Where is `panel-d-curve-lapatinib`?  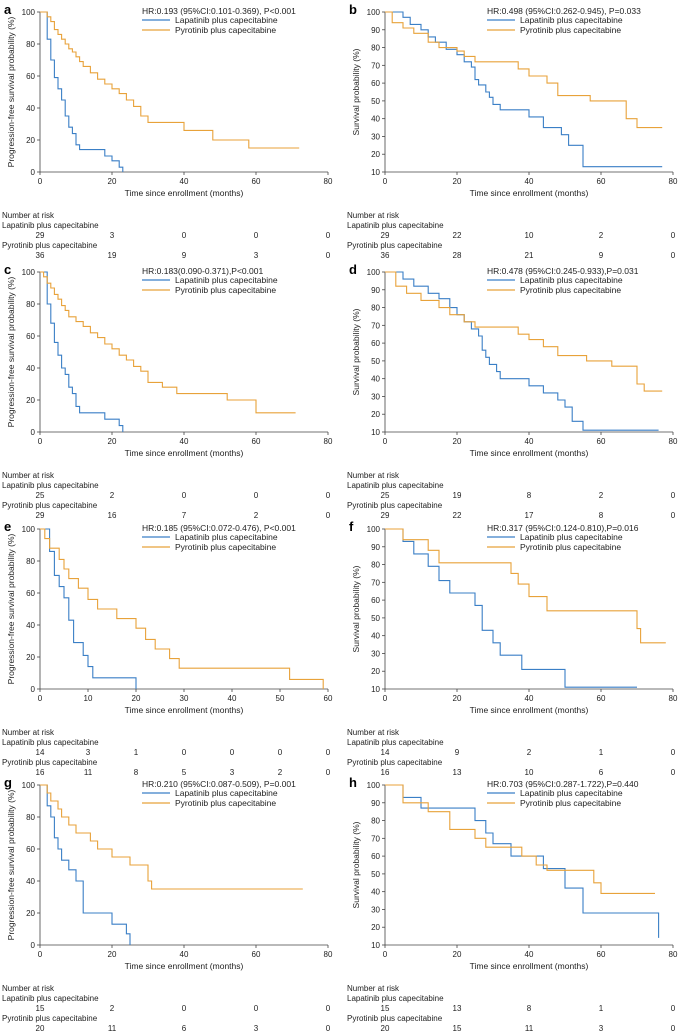 panel-d-curve-lapatinib is located at coordinates (522, 351).